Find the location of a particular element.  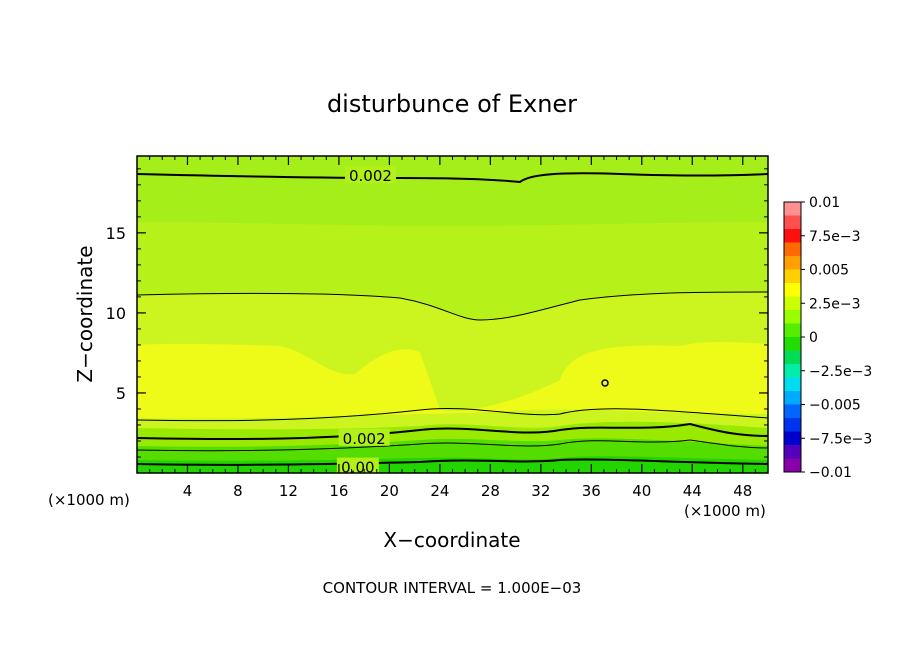

x-tick-label: 20 is located at coordinates (389, 491).